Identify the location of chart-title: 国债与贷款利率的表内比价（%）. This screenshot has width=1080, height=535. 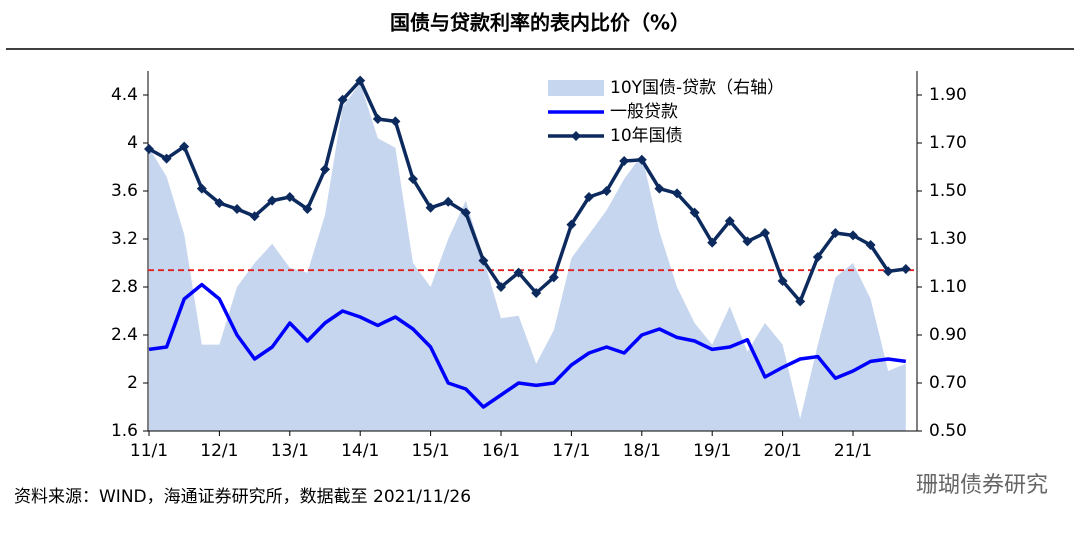
(540, 23).